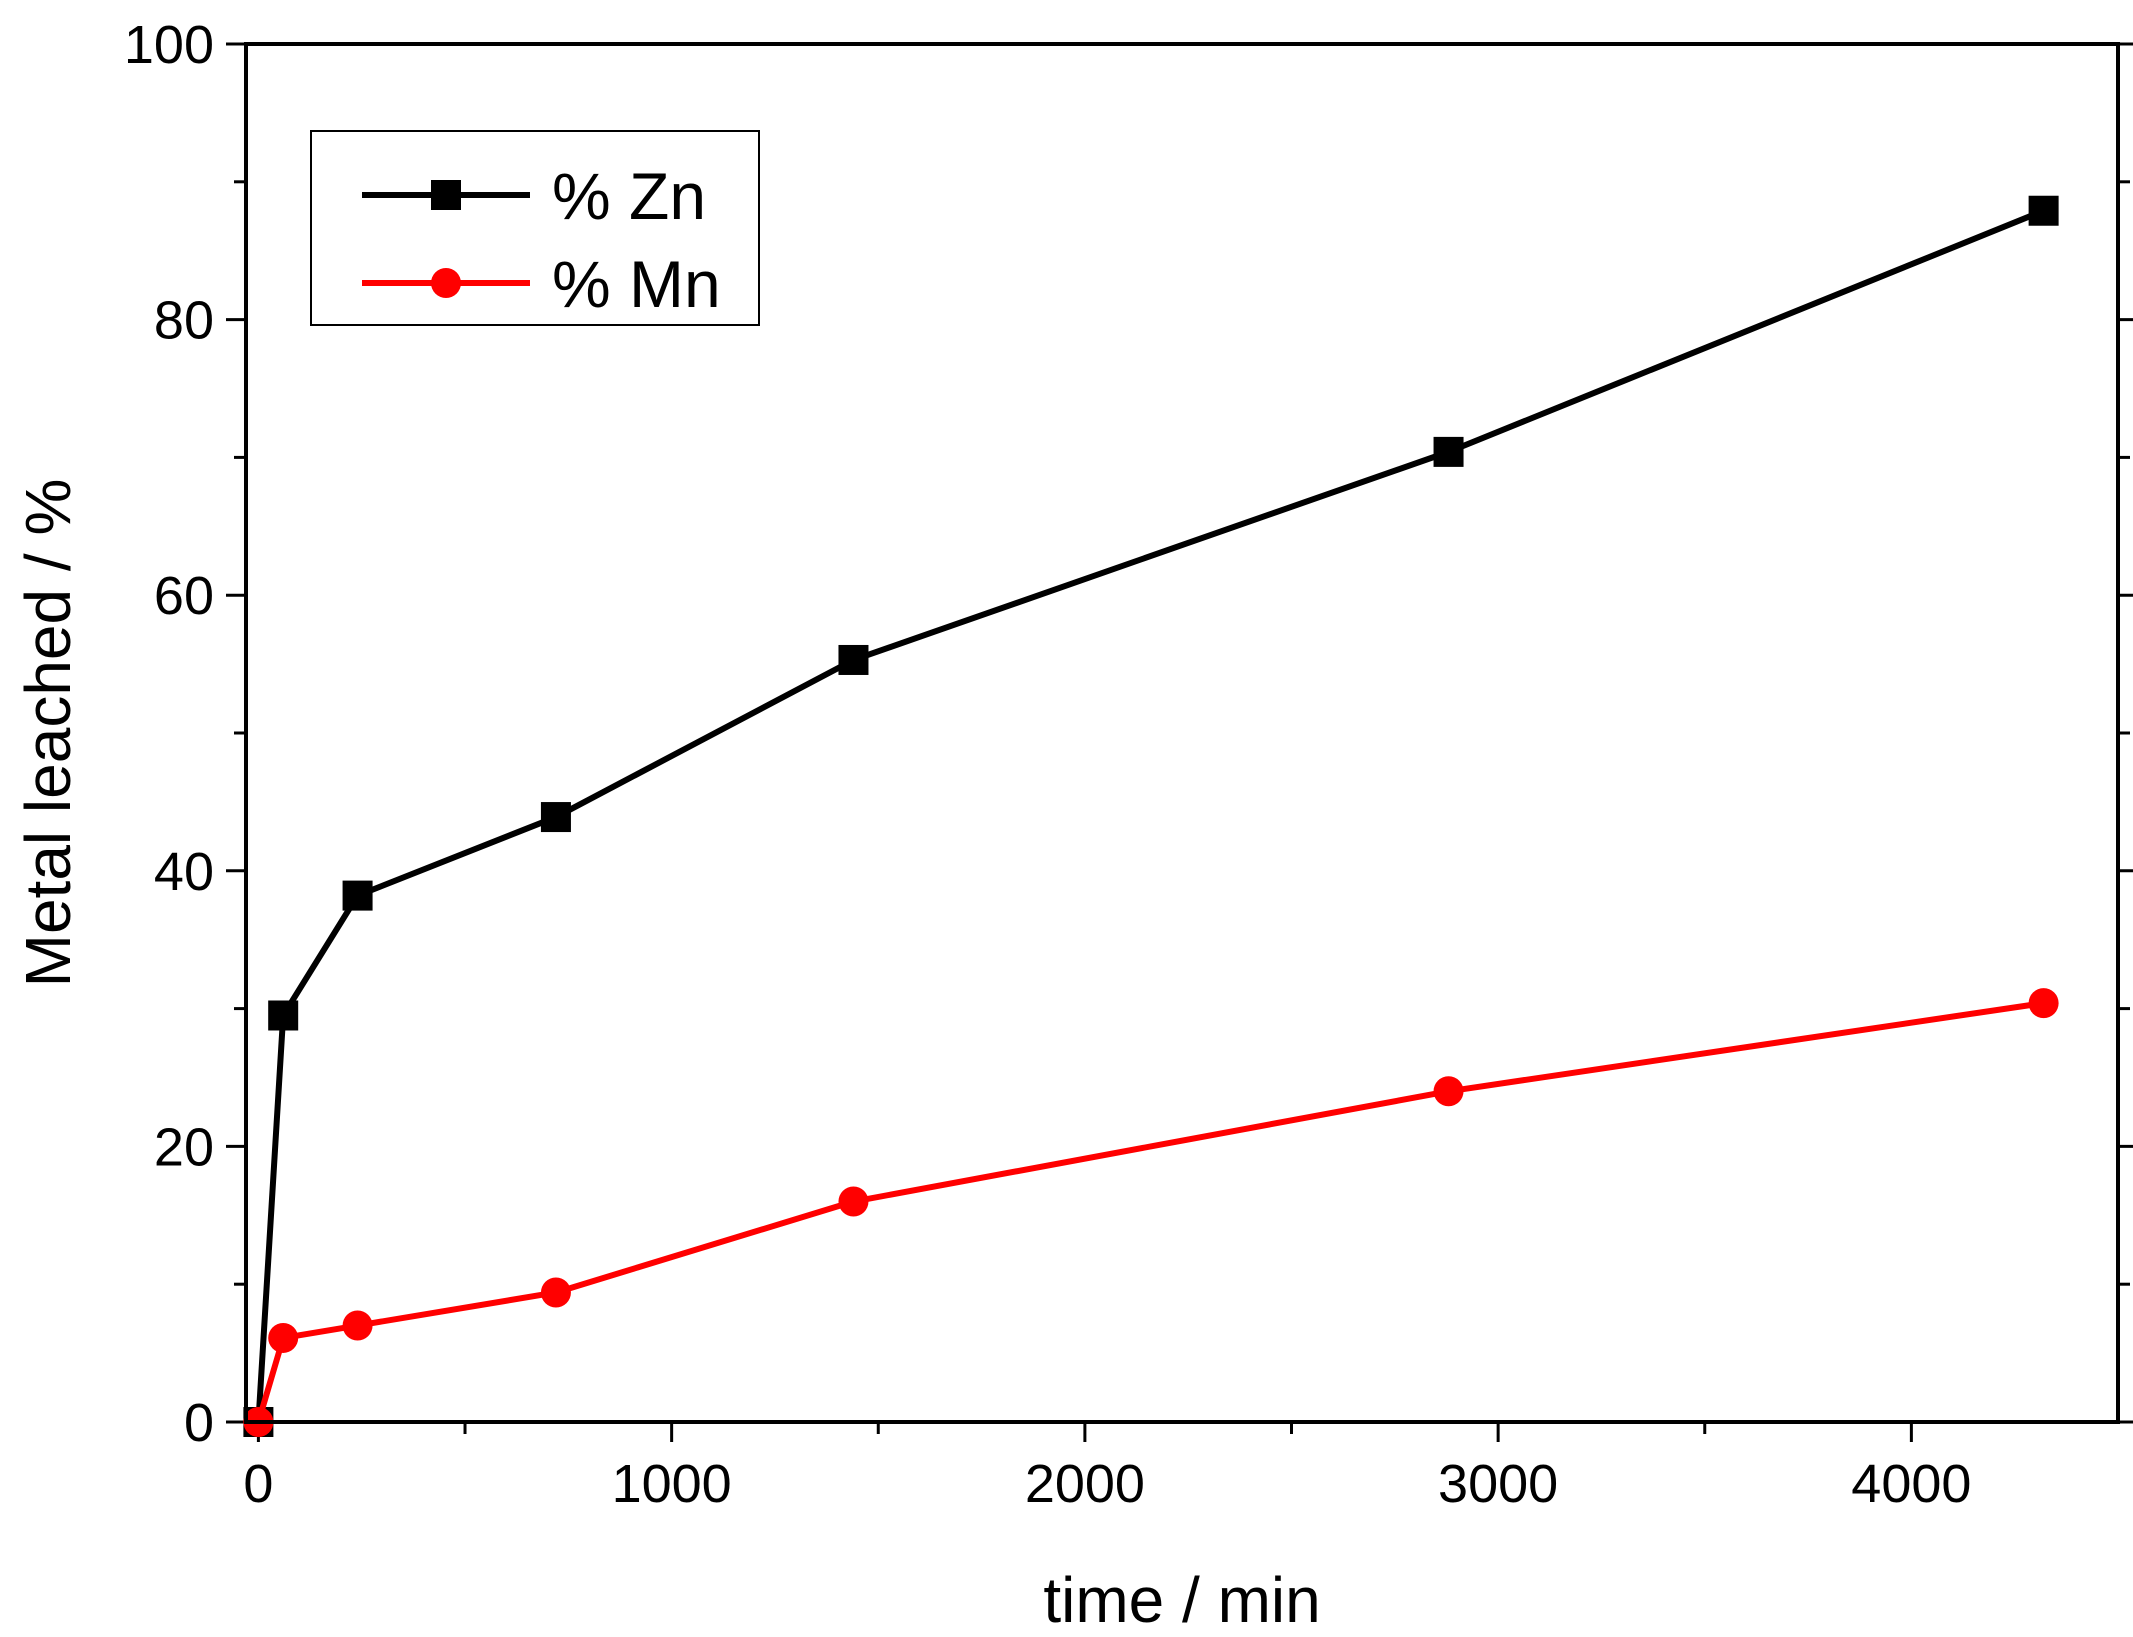 This screenshot has width=2133, height=1637. I want to click on legend: % Zn % Mn, so click(535, 228).